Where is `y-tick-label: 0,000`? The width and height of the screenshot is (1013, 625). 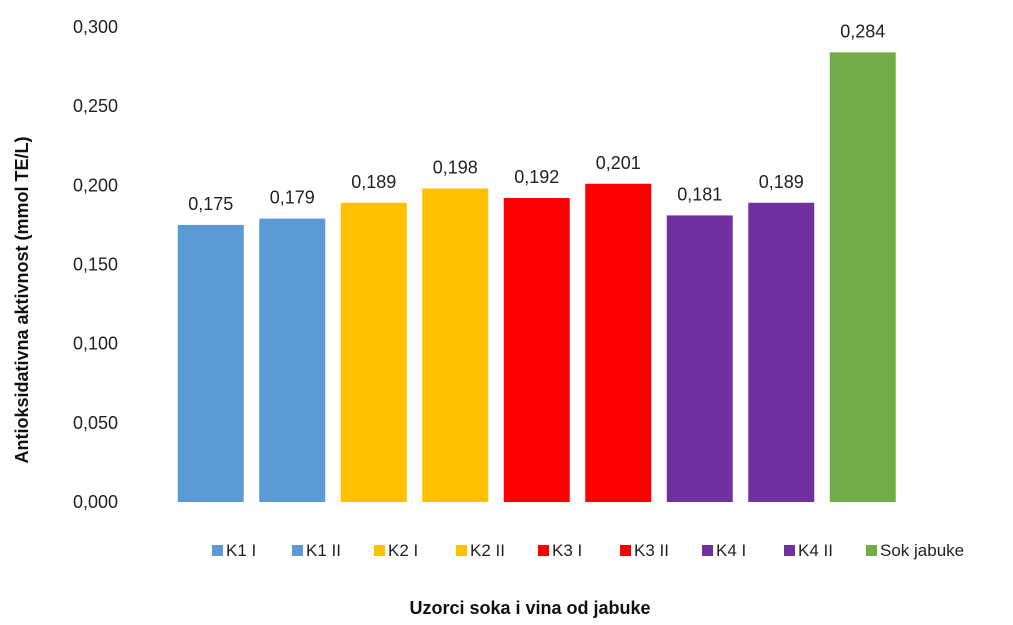 y-tick-label: 0,000 is located at coordinates (95, 502).